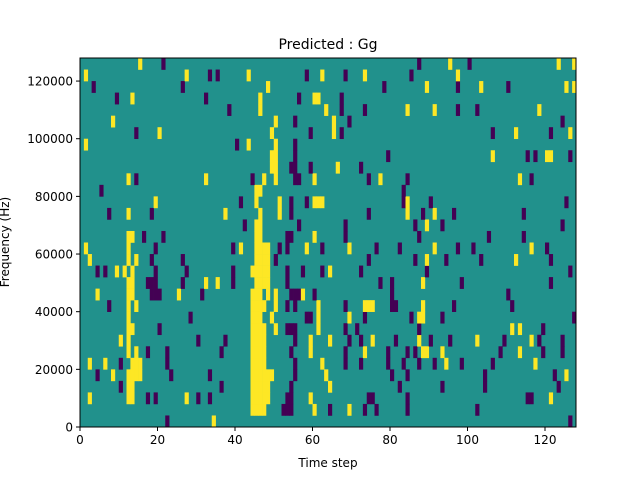 The image size is (640, 484). Describe the element at coordinates (53, 255) in the screenshot. I see `y-axis: 0 20000 40000 60000 80000 100000 120000` at that location.